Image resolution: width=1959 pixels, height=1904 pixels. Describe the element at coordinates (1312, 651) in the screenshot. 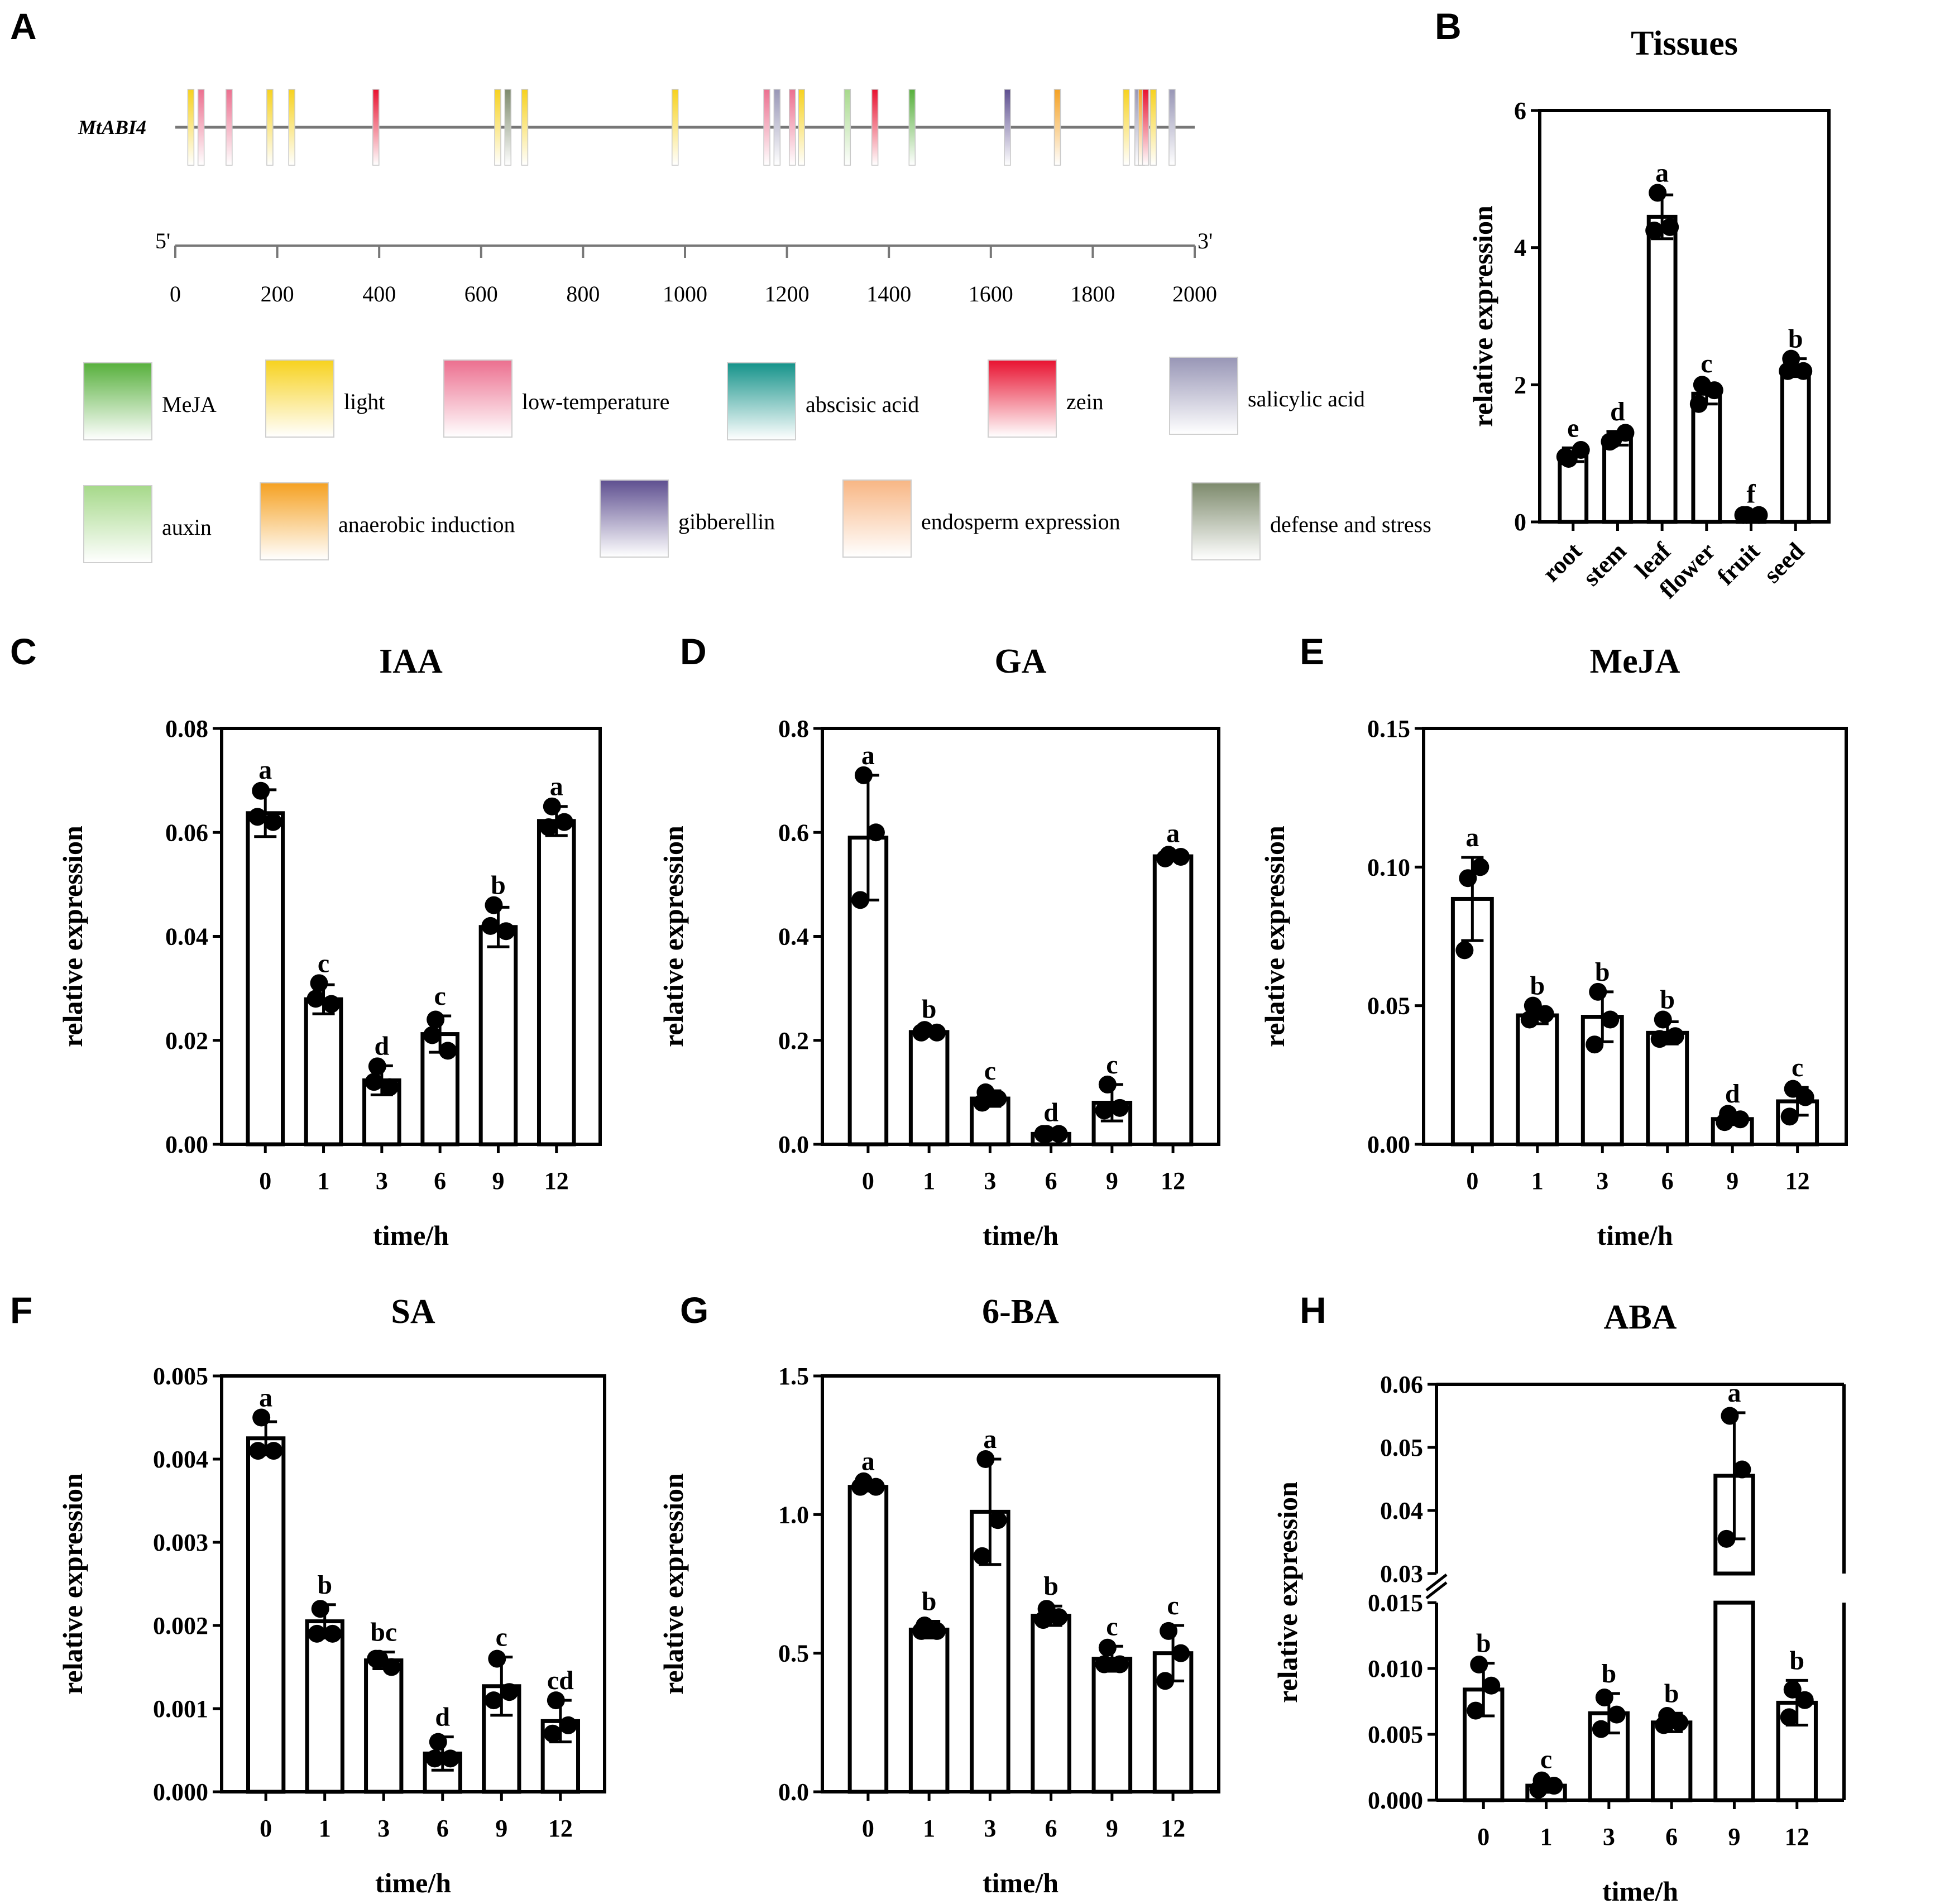

I see `panel-label-e: E` at that location.